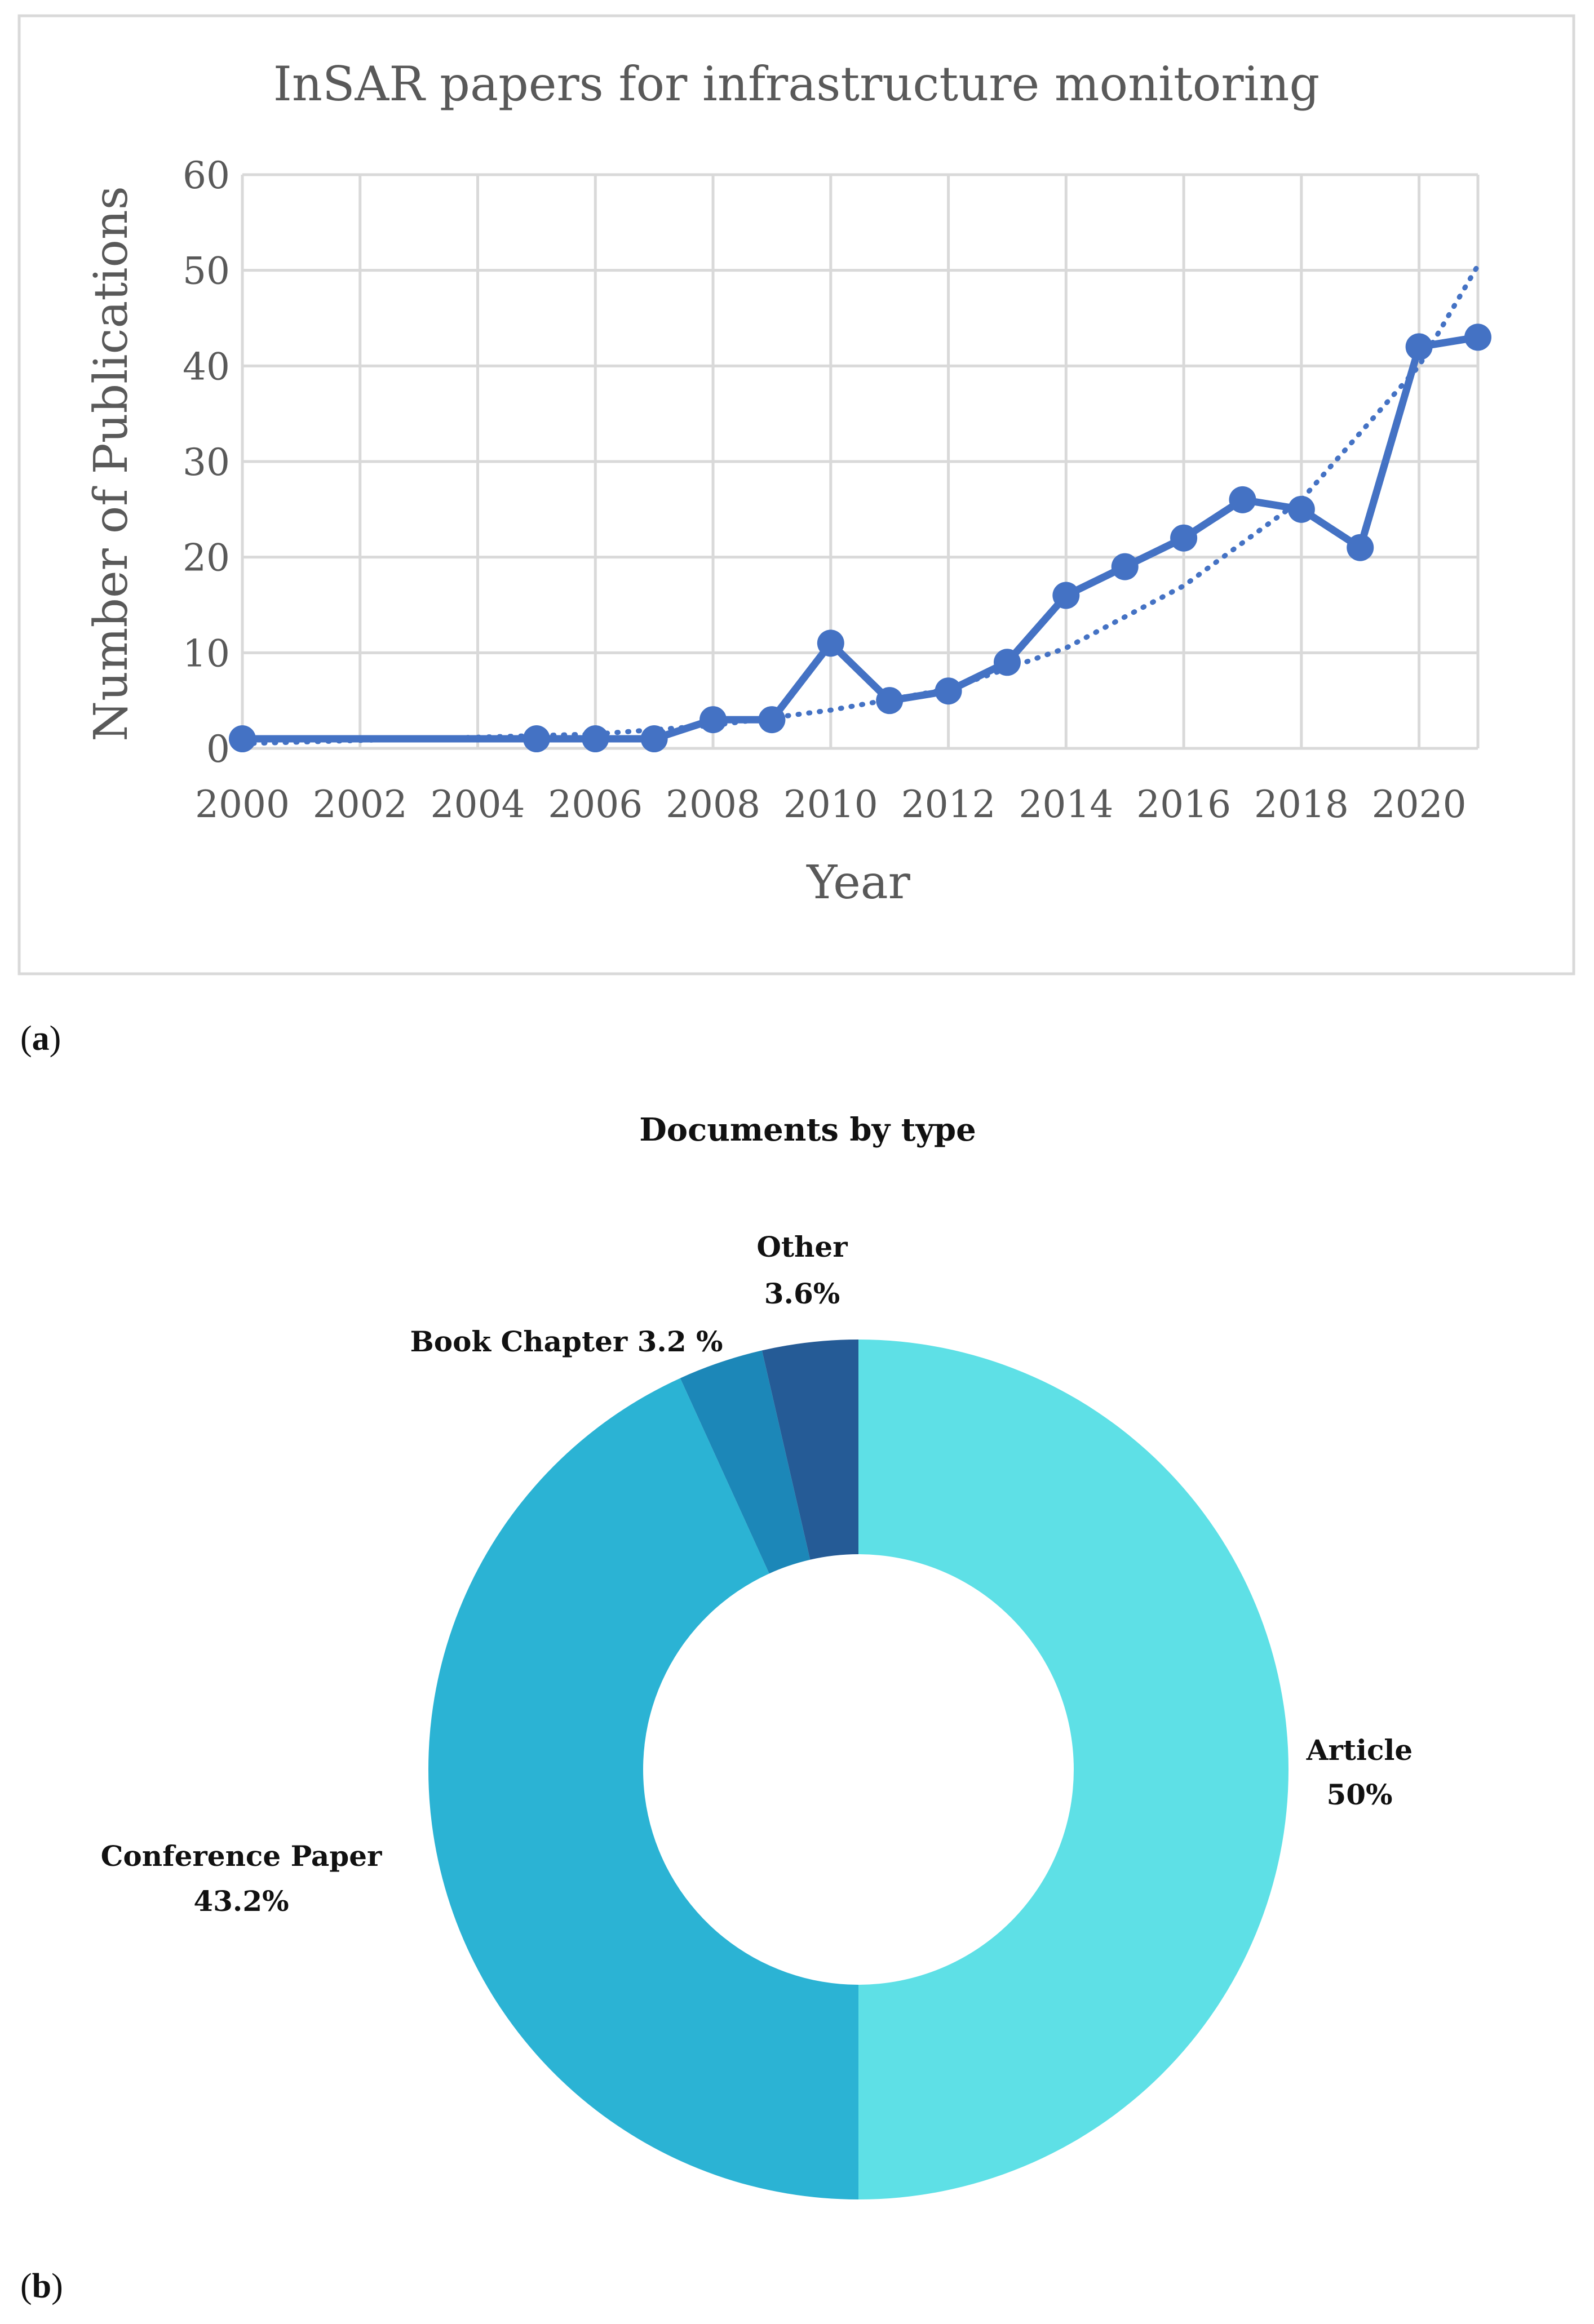  What do you see at coordinates (1359, 1794) in the screenshot?
I see `slice-value-article: 50%` at bounding box center [1359, 1794].